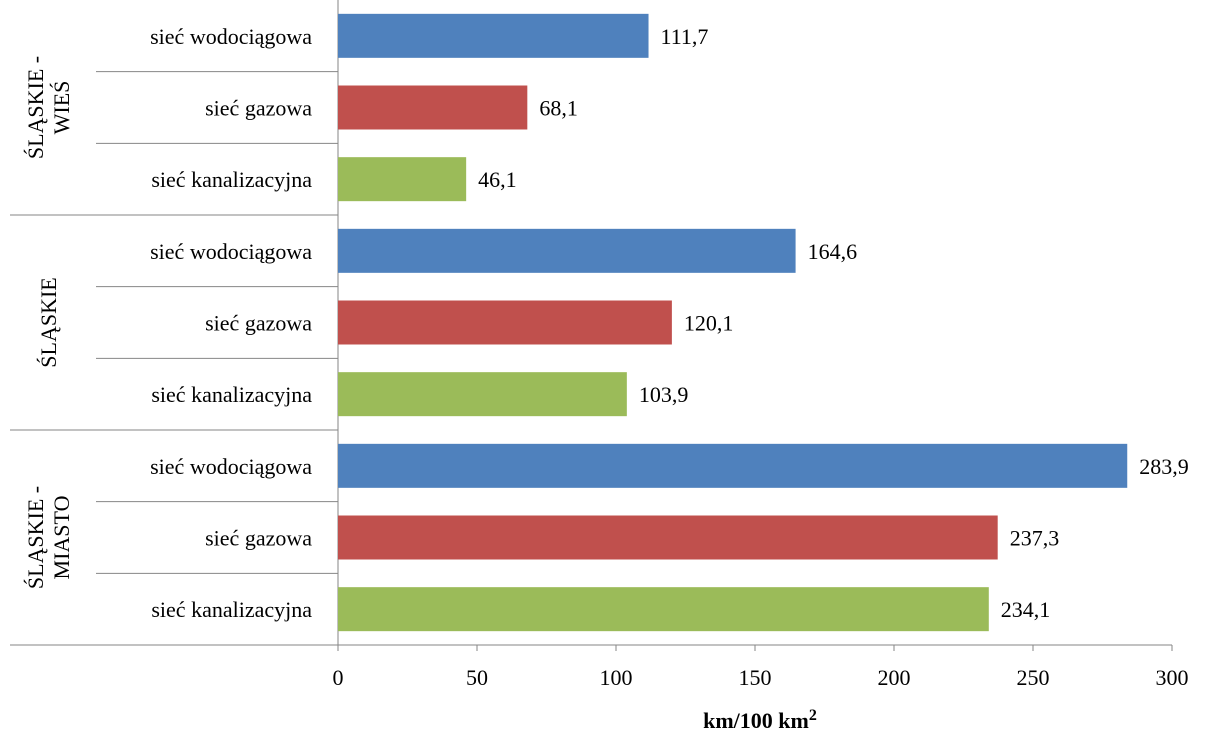 The width and height of the screenshot is (1205, 737). I want to click on x-tick-label: 100, so click(616, 677).